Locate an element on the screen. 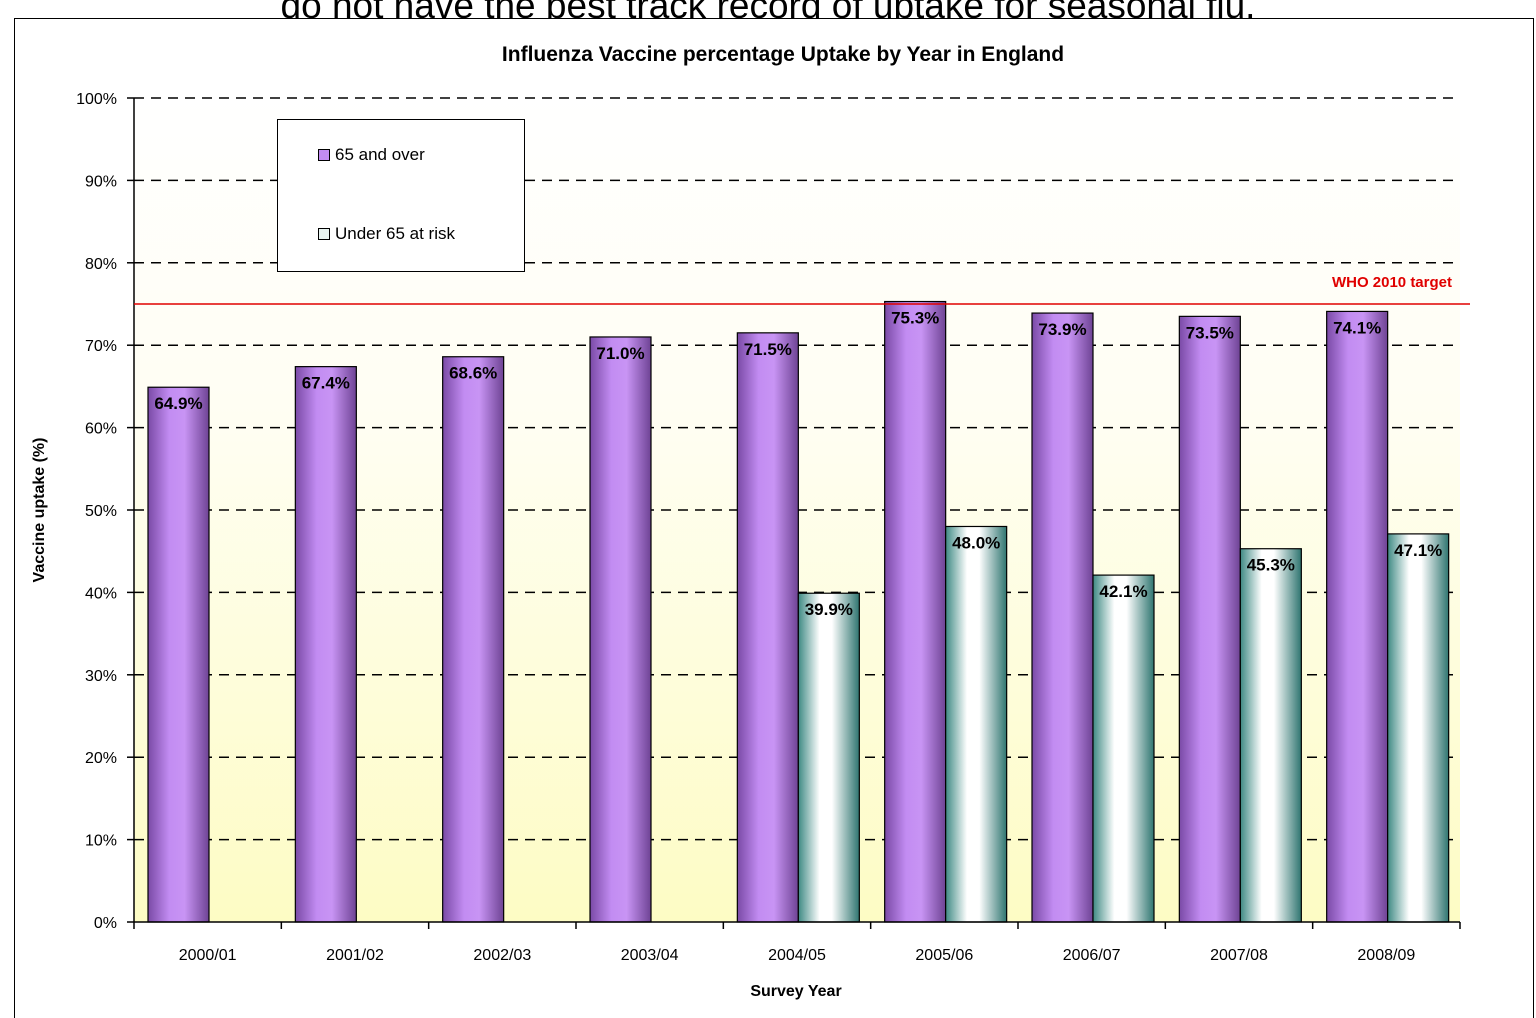  x-tick-label: 2001/02 is located at coordinates (355, 955).